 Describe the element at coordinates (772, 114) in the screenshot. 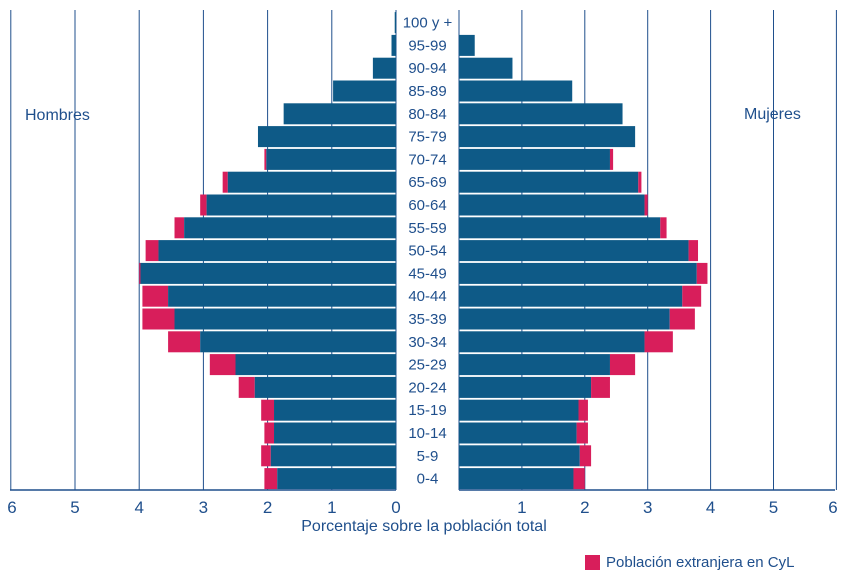

I see `right-side-label: Mujeres` at that location.